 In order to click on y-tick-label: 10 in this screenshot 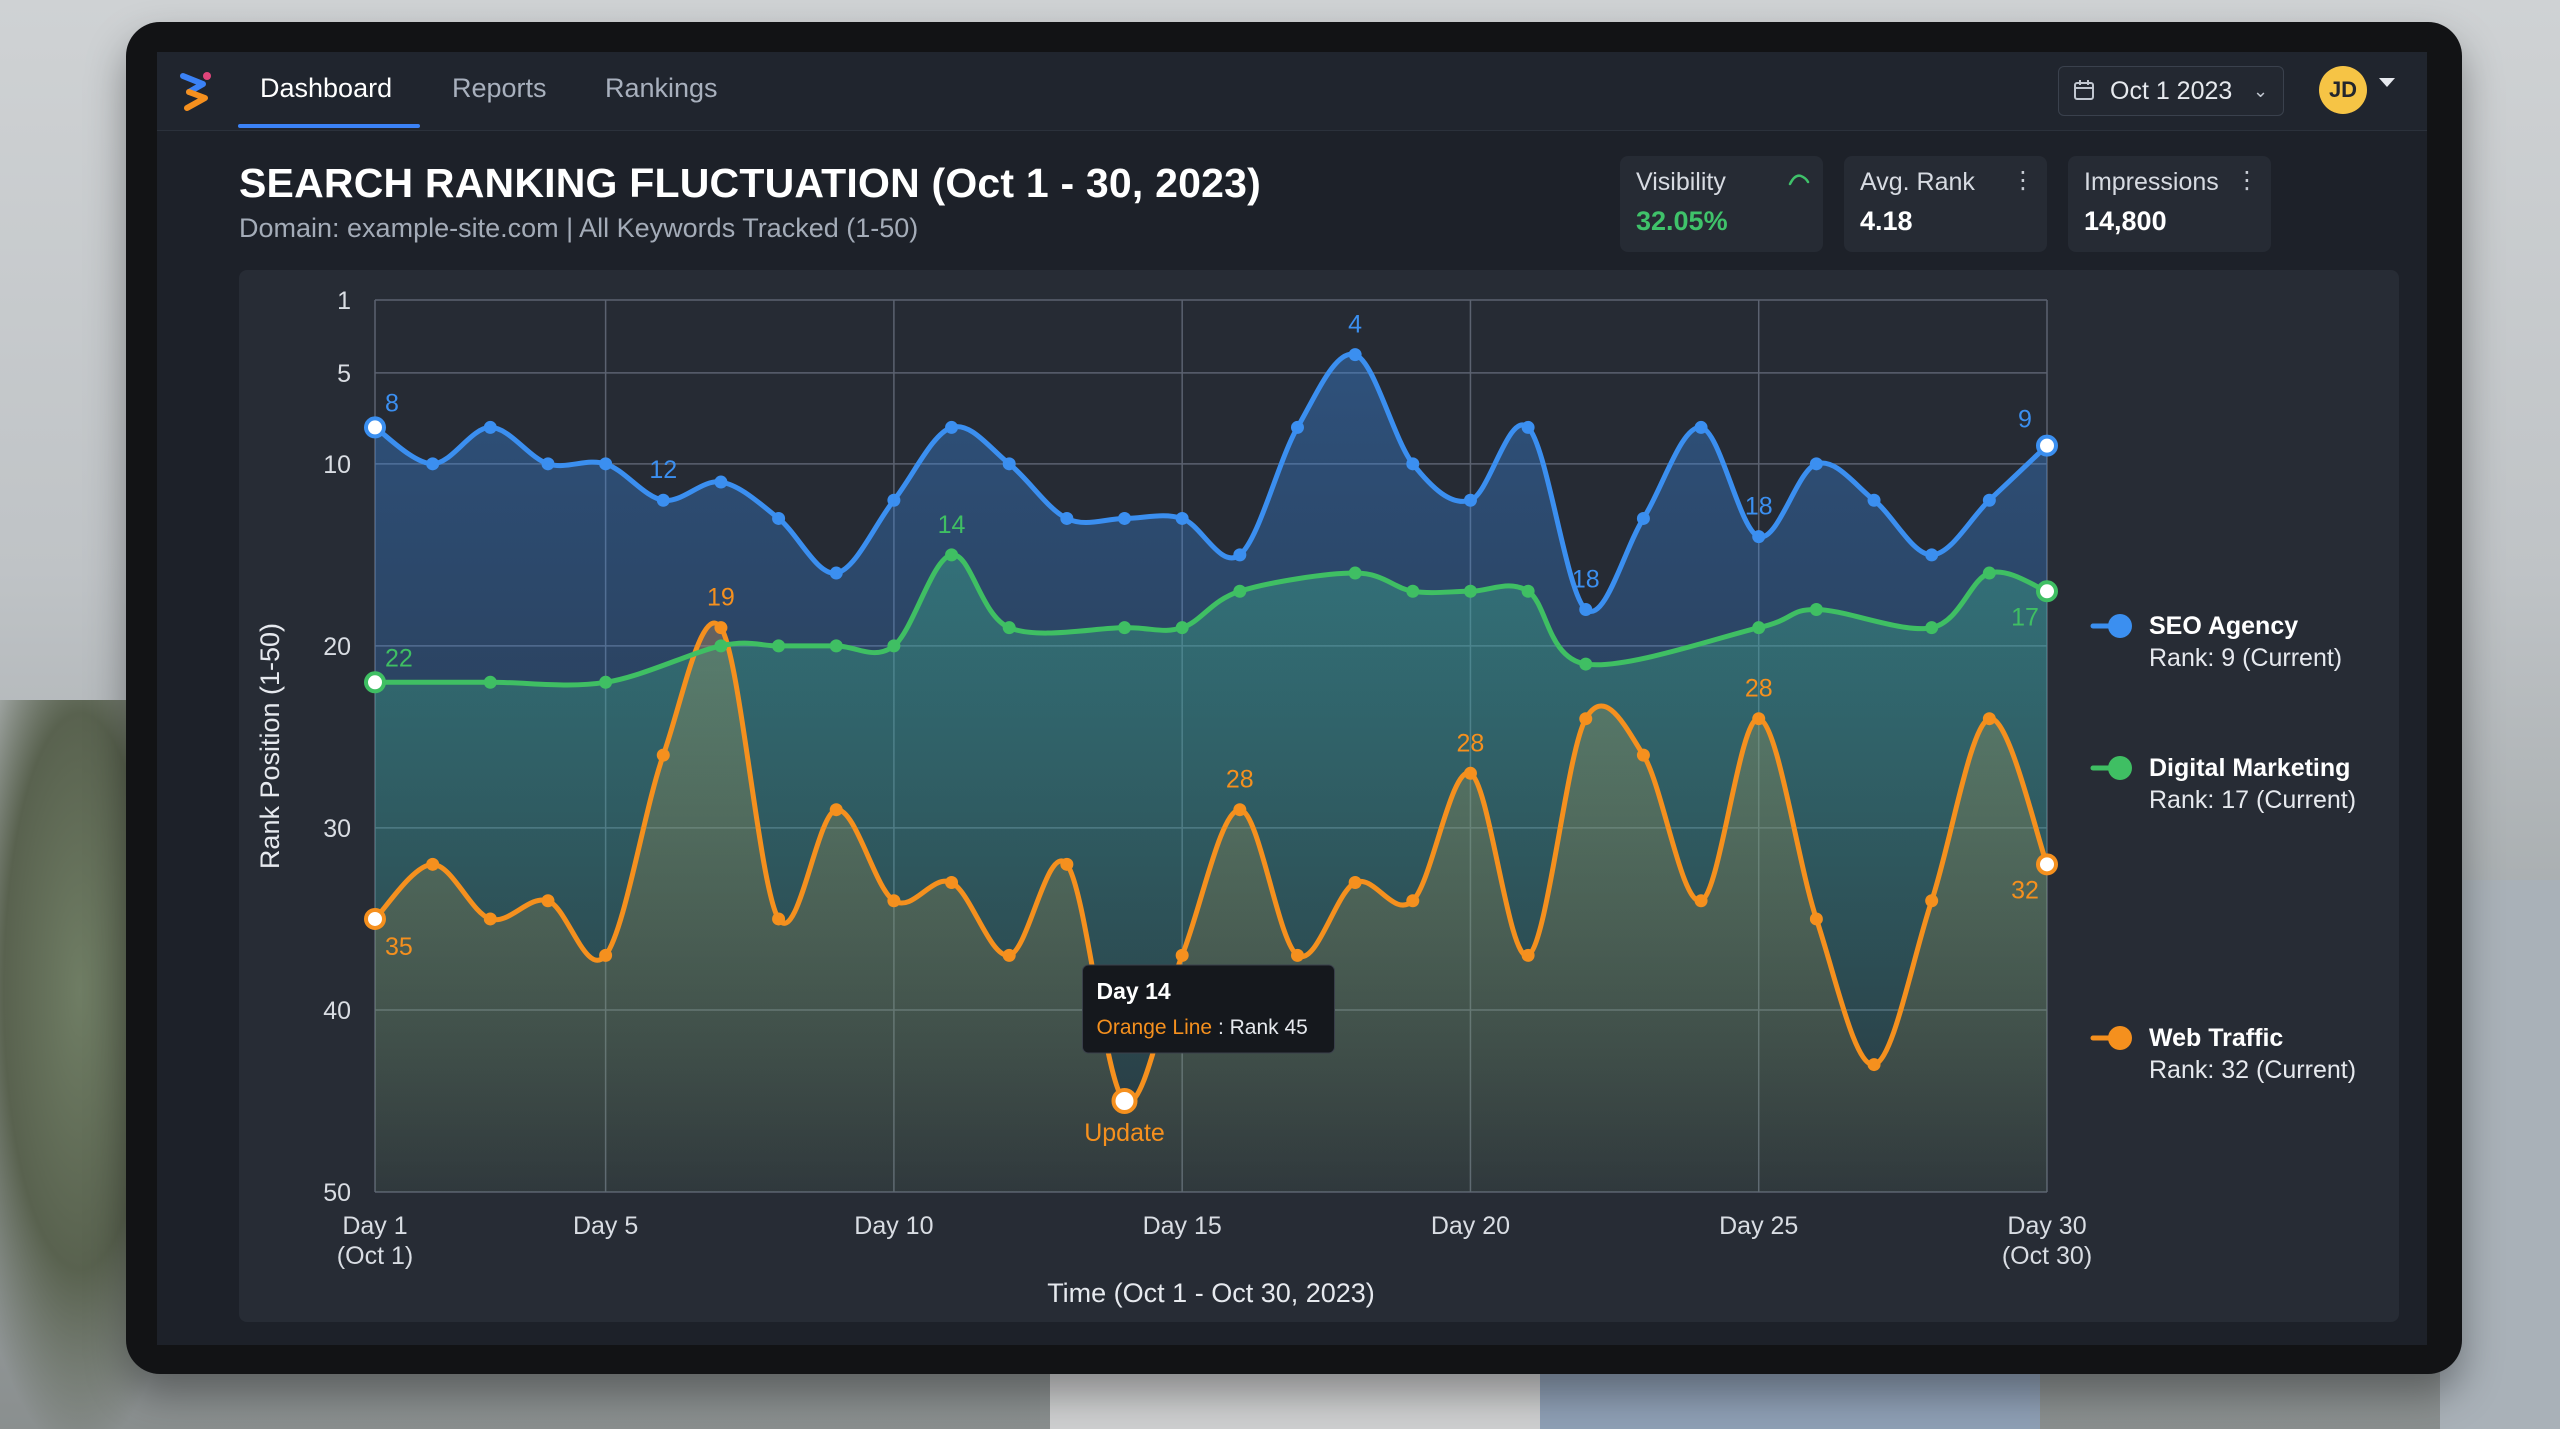, I will do `click(337, 465)`.